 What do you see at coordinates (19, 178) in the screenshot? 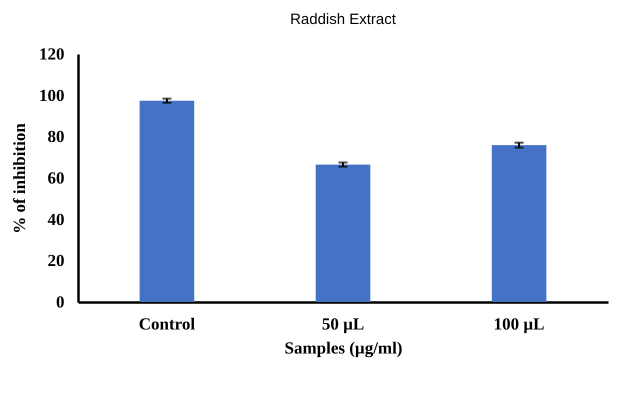
I see `y-axis-title: % of inhibition` at bounding box center [19, 178].